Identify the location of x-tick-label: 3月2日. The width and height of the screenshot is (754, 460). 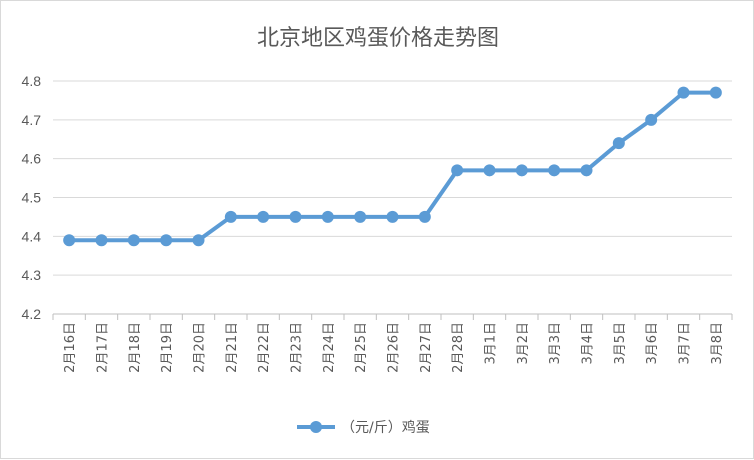
(523, 343).